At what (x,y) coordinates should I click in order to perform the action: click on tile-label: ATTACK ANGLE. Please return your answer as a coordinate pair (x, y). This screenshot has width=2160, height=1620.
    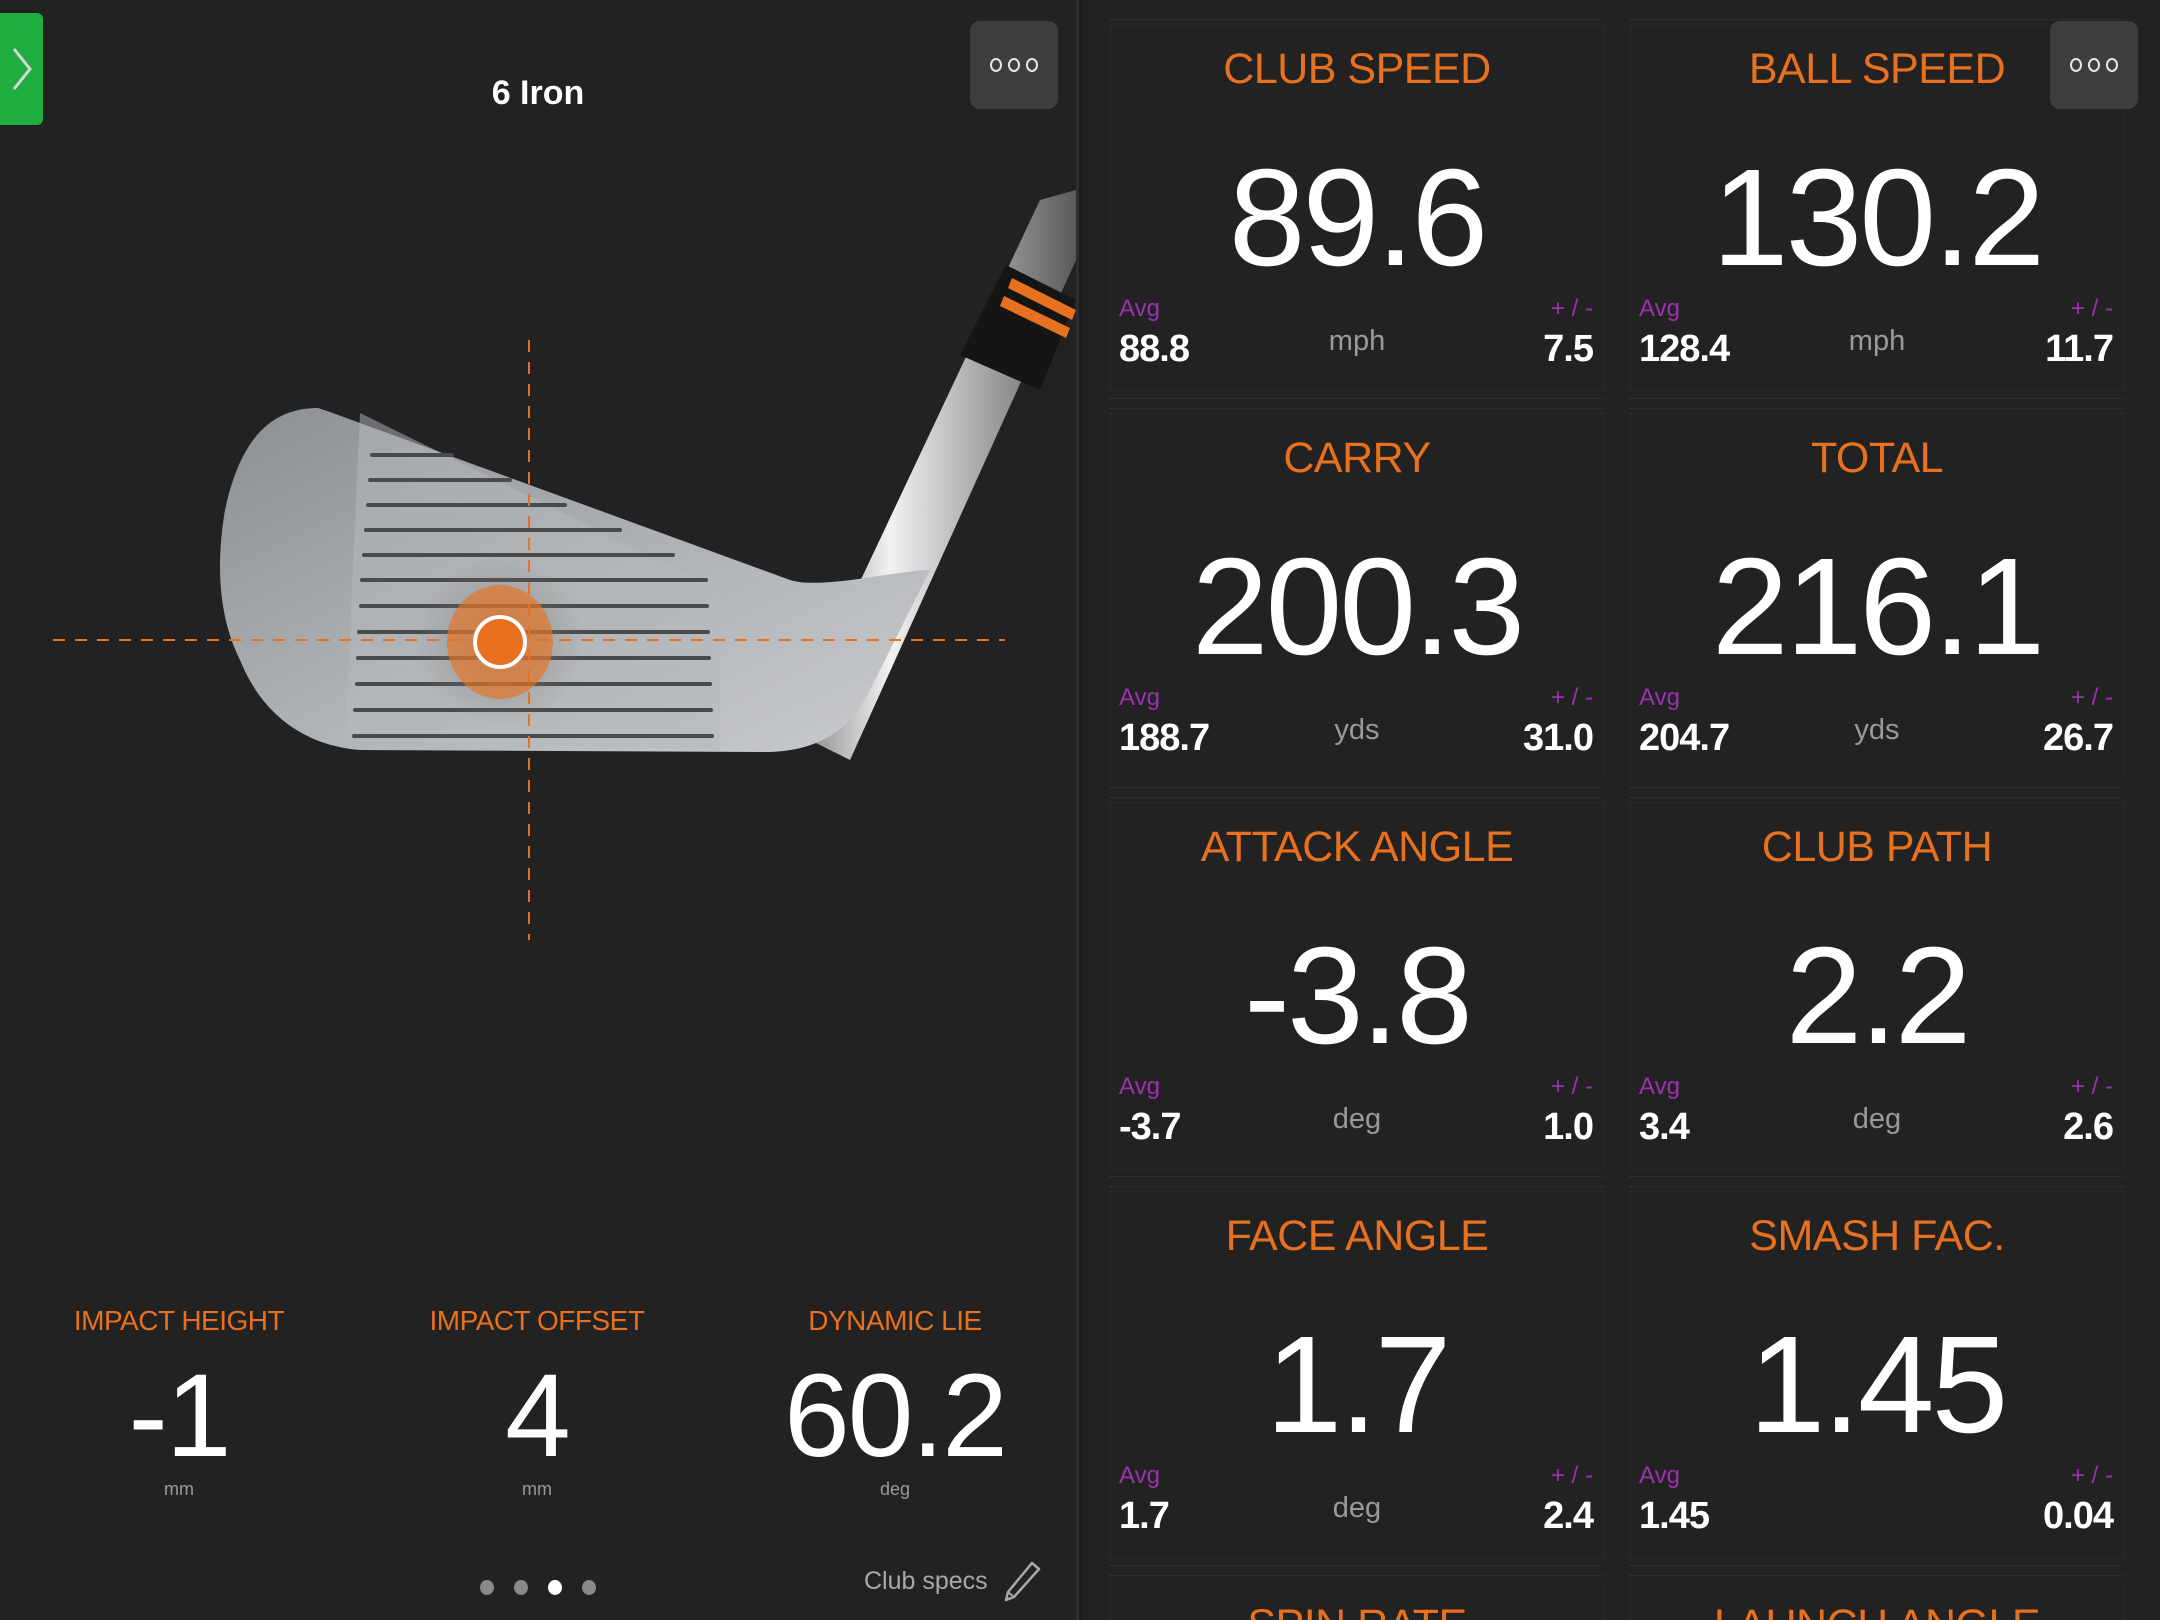
    Looking at the image, I should click on (1357, 847).